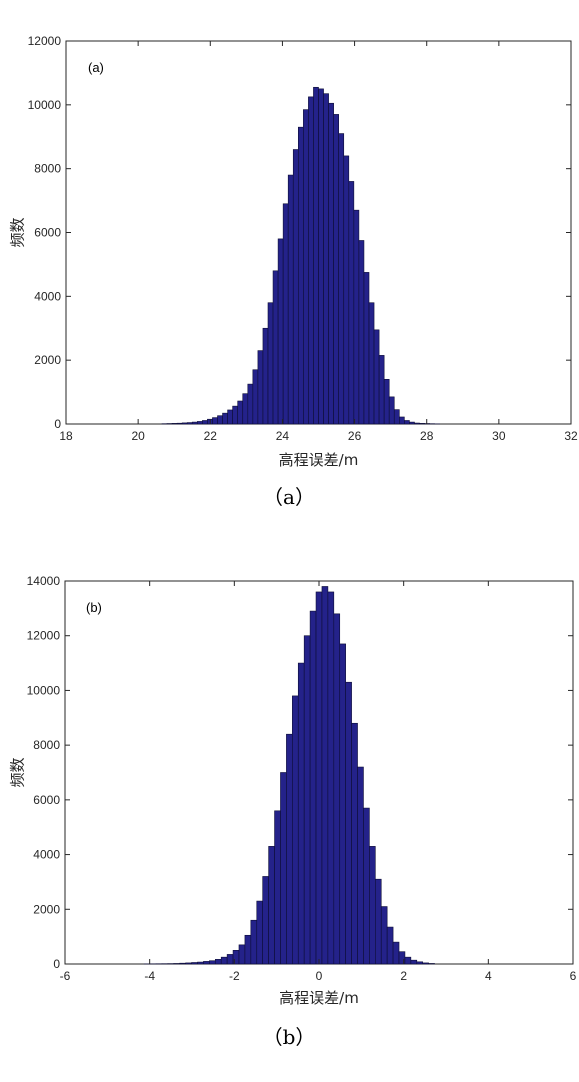 Image resolution: width=579 pixels, height=1082 pixels. Describe the element at coordinates (94, 607) in the screenshot. I see `panel-label: (b)` at that location.